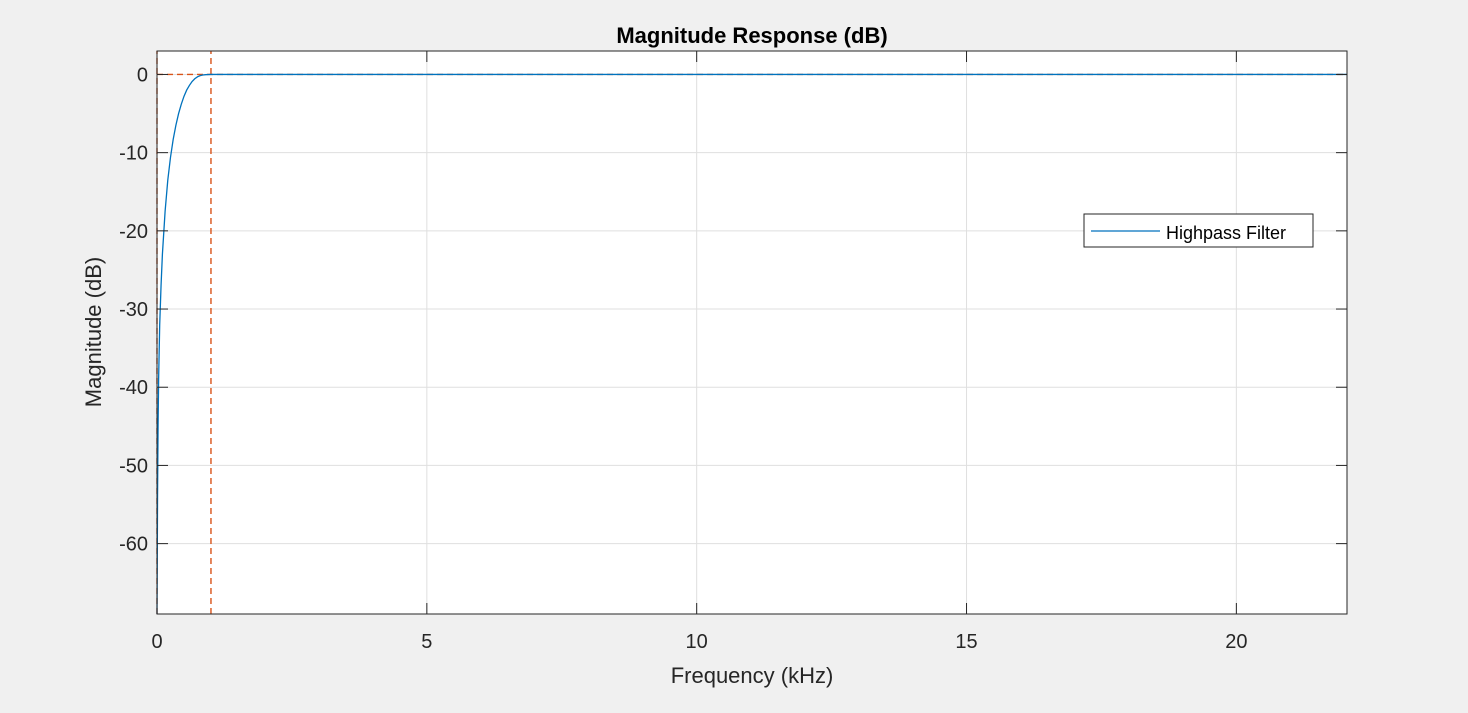 The height and width of the screenshot is (713, 1468). I want to click on x-tick-label: 15, so click(966, 642).